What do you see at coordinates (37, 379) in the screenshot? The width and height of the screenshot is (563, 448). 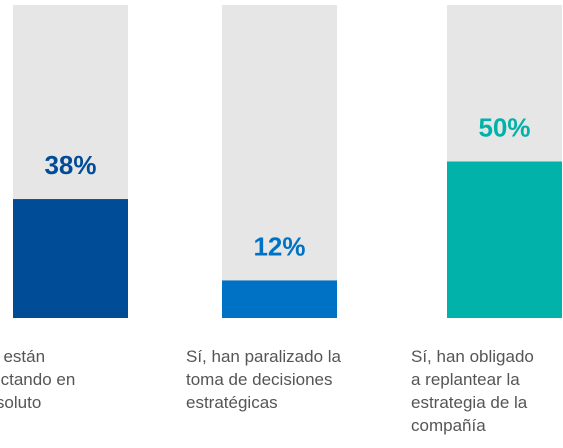 I see `category-label: afectando en` at bounding box center [37, 379].